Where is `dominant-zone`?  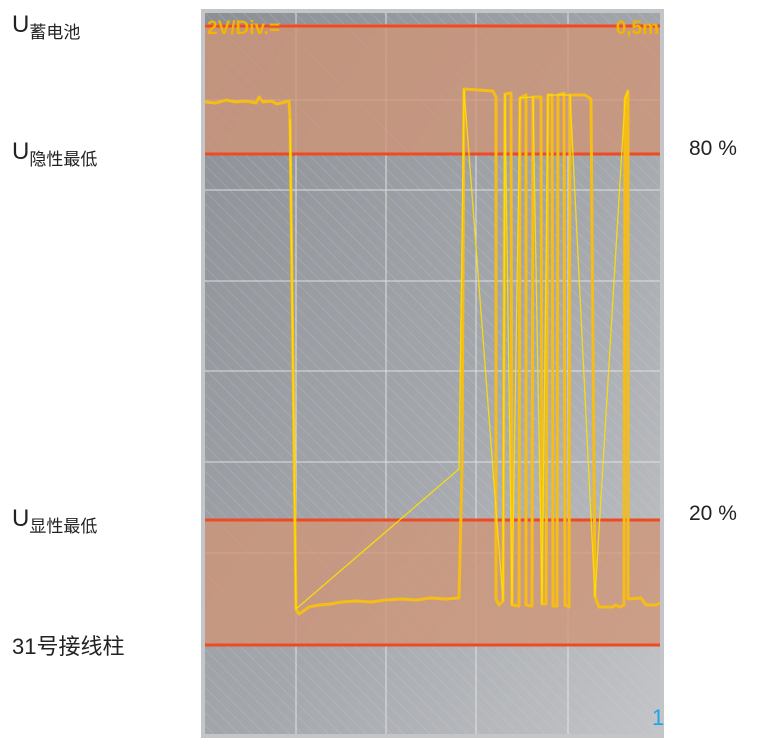 dominant-zone is located at coordinates (432, 582).